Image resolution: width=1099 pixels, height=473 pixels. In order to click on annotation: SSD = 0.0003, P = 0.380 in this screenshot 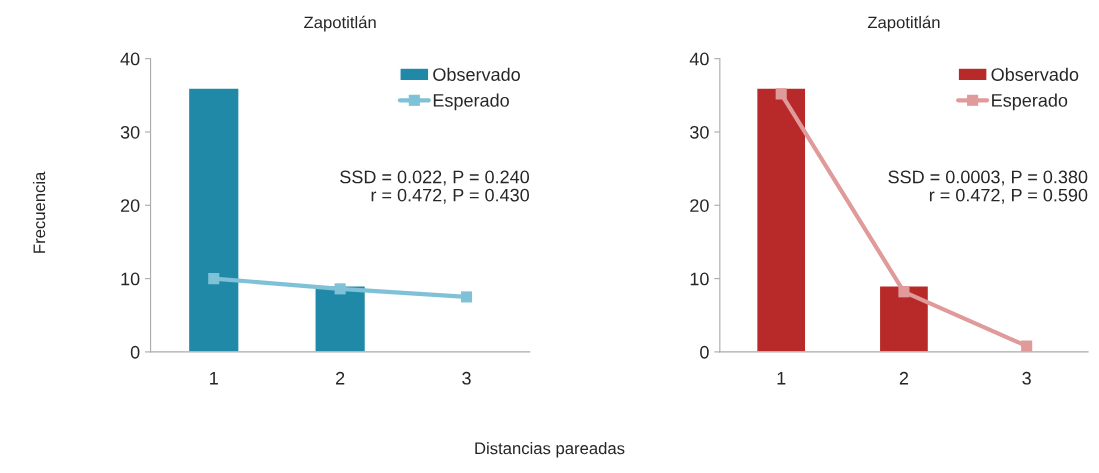, I will do `click(988, 178)`.